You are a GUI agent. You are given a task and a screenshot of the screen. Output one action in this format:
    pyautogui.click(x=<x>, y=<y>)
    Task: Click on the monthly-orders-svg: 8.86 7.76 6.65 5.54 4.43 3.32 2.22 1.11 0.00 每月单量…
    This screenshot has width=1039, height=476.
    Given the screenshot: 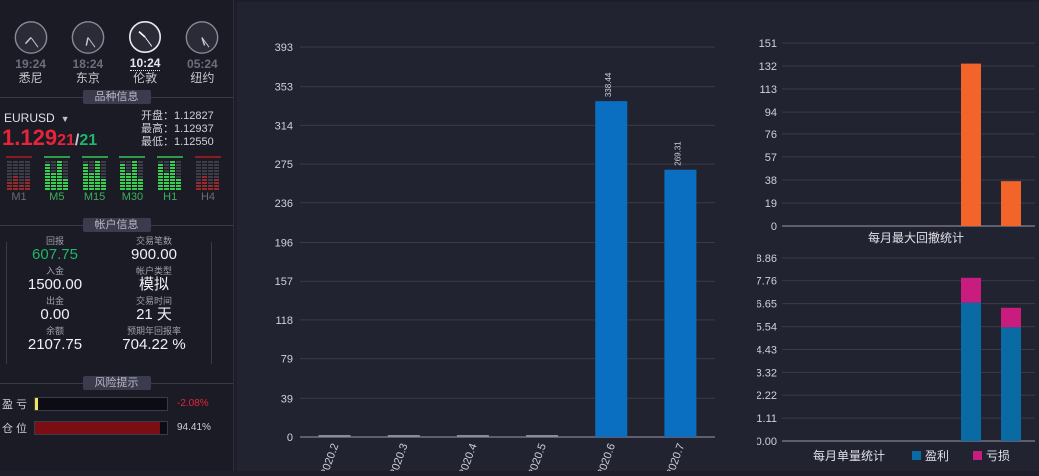 What is the action you would take?
    pyautogui.click(x=896, y=358)
    